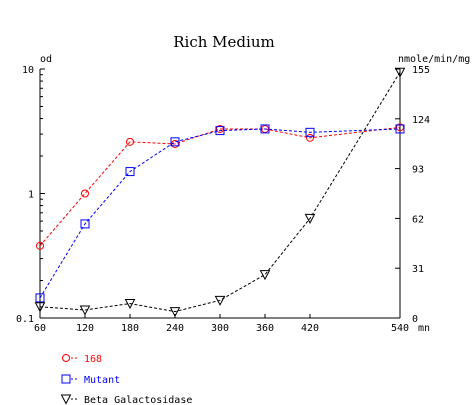  I want to click on right-tick-label: 93, so click(418, 170).